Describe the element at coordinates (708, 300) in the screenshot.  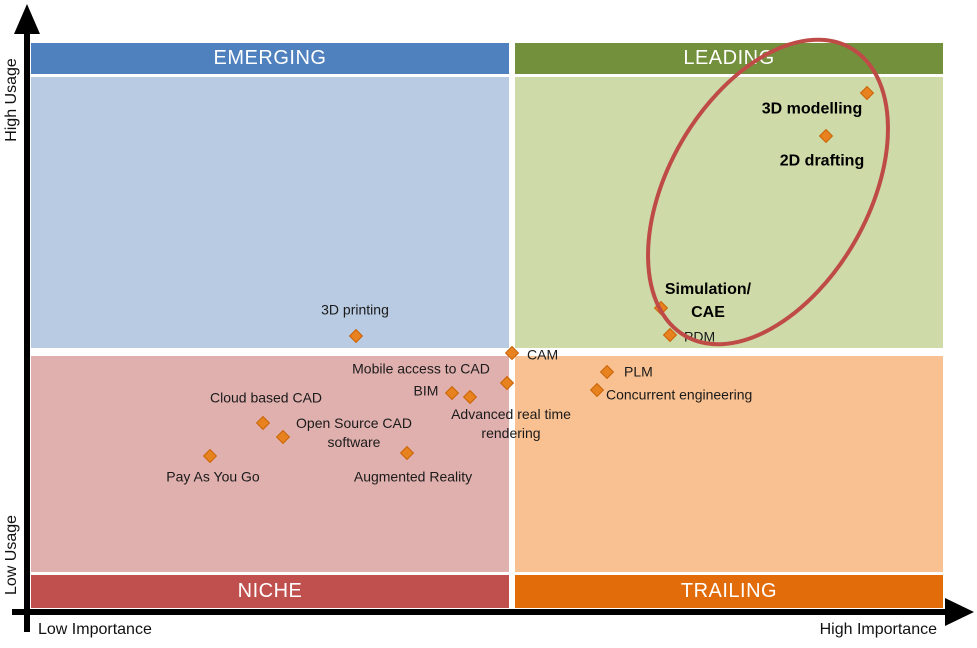
I see `data-point-label-simulation-cae: Simulation/CAE` at that location.